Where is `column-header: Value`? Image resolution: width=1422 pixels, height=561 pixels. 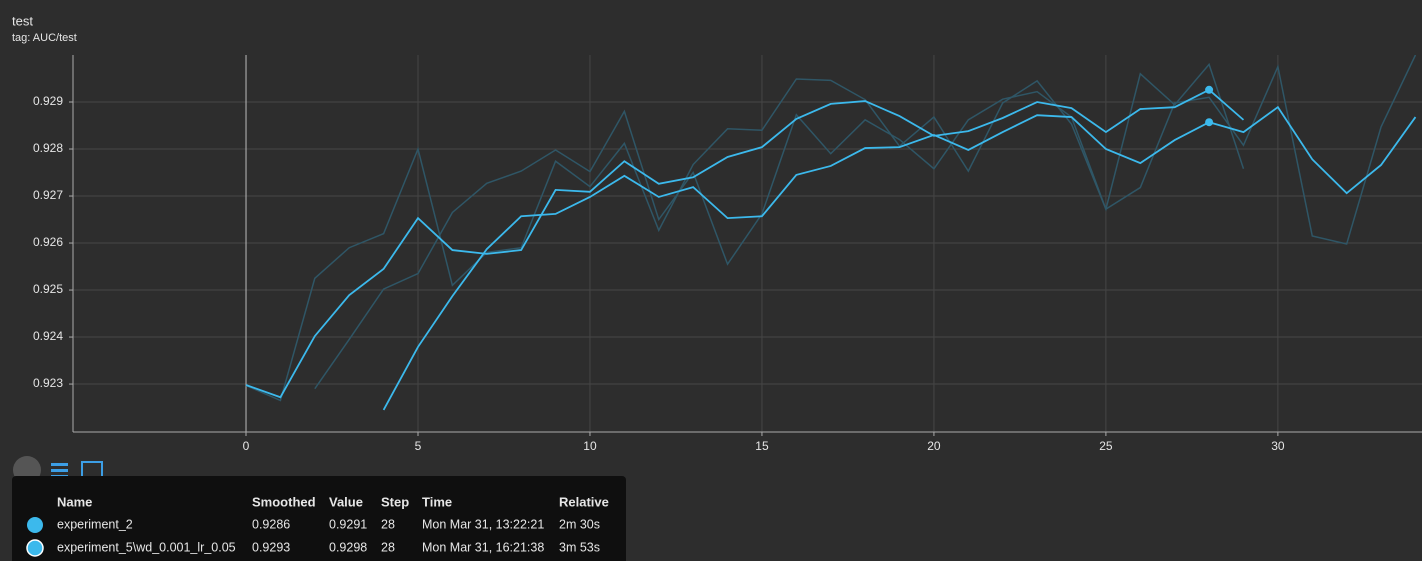
column-header: Value is located at coordinates (346, 501).